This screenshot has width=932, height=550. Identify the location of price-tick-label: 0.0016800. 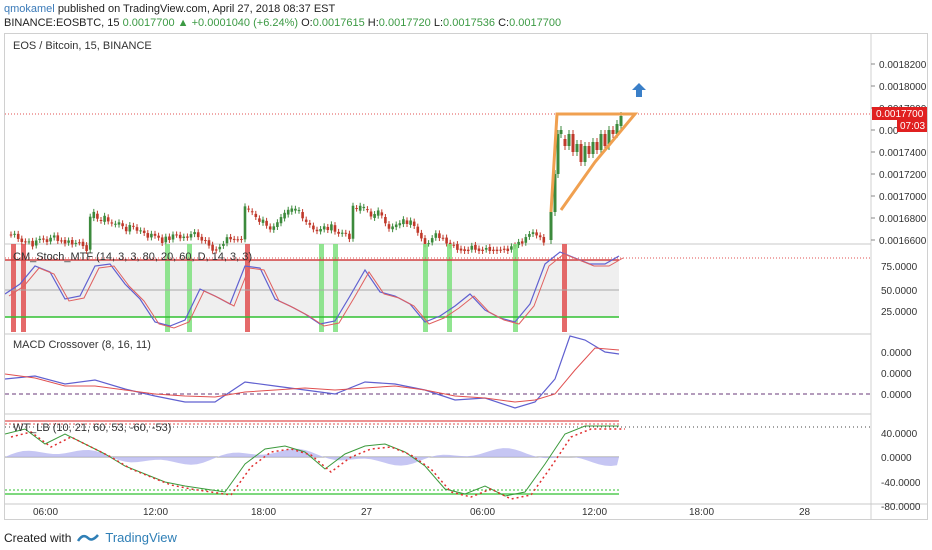
(903, 219).